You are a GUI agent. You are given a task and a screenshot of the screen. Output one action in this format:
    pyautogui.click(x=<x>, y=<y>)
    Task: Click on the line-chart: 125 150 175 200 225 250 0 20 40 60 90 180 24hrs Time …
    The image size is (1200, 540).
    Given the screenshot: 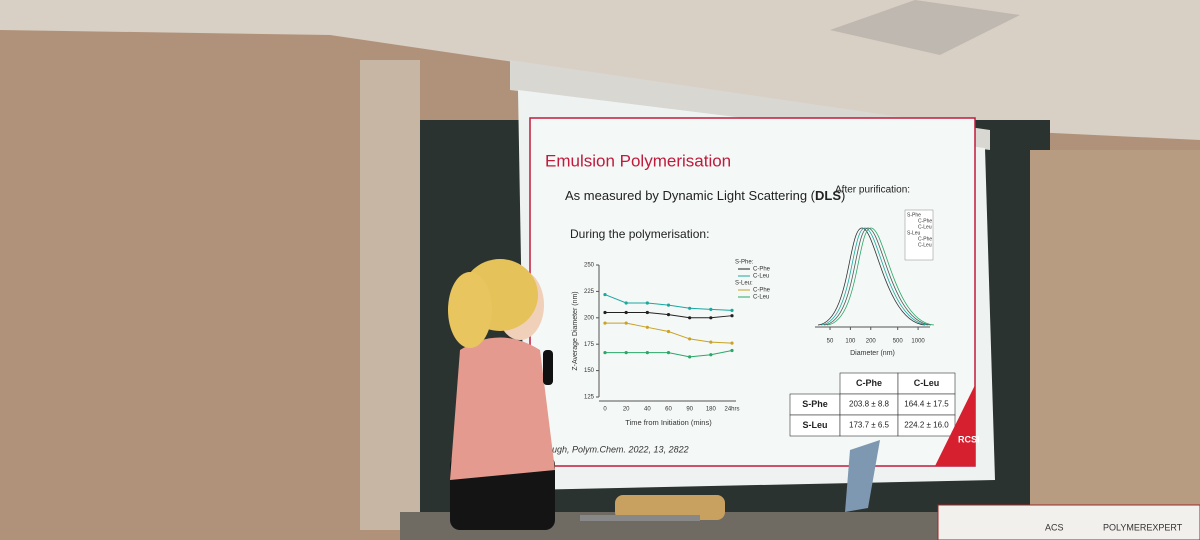 What is the action you would take?
    pyautogui.click(x=671, y=343)
    